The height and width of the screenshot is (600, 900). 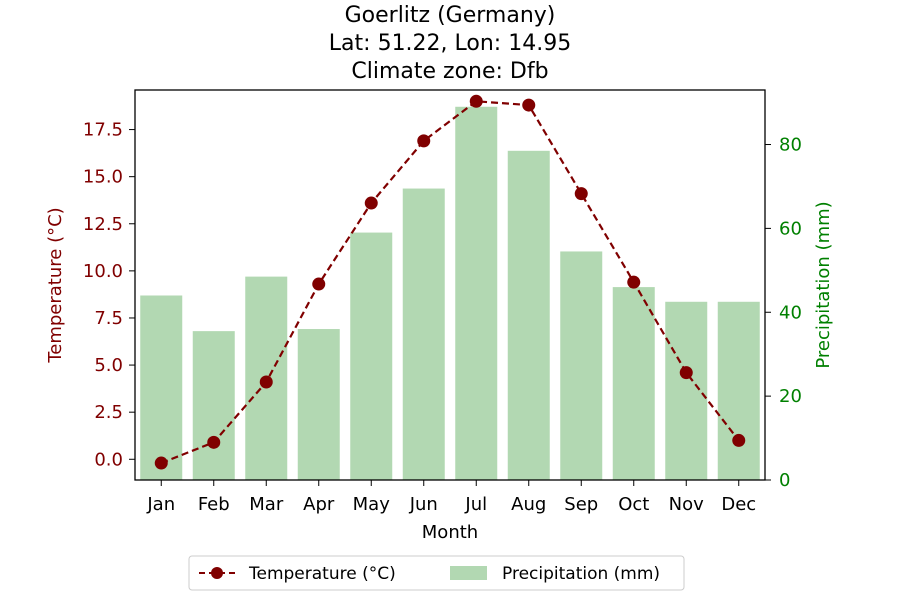 I want to click on right-y-axis-ticks: 0 20 40 60 80, so click(x=783, y=313).